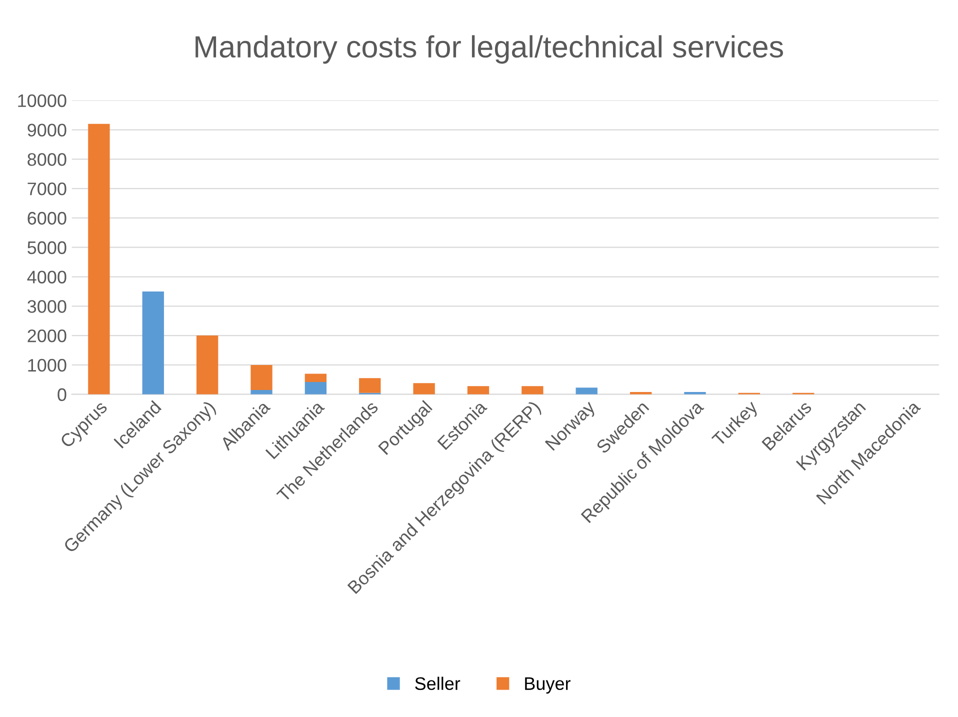  Describe the element at coordinates (47, 189) in the screenshot. I see `y-tick-label: 7000` at that location.